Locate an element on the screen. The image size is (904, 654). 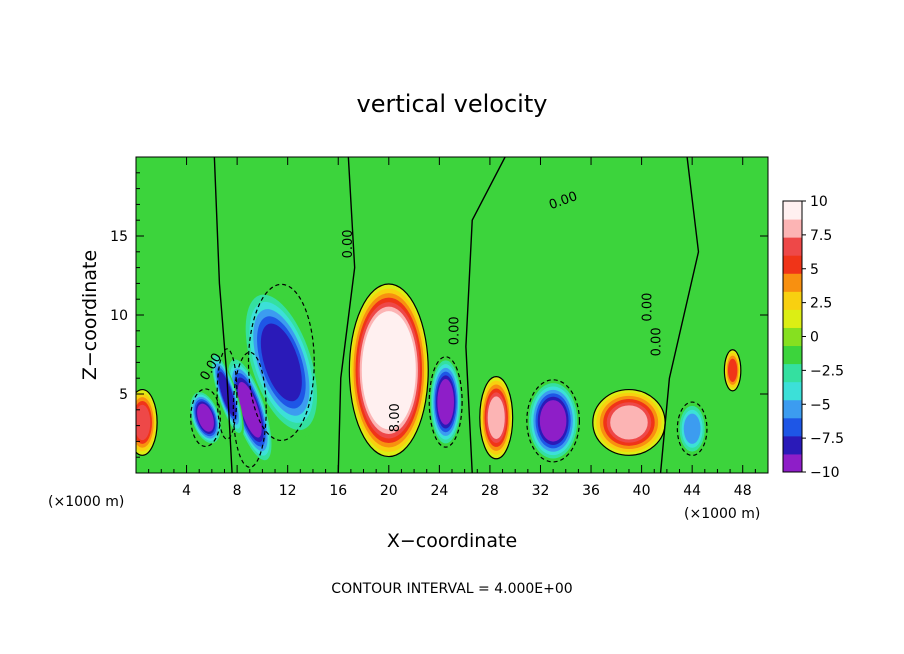
contour-label: 8.00 is located at coordinates (395, 417).